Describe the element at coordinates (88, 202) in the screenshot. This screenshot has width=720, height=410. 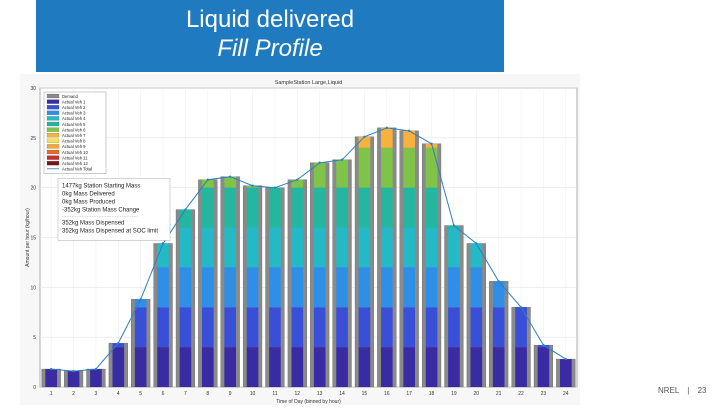
I see `annotation-text: 0kg Mass Produced` at that location.